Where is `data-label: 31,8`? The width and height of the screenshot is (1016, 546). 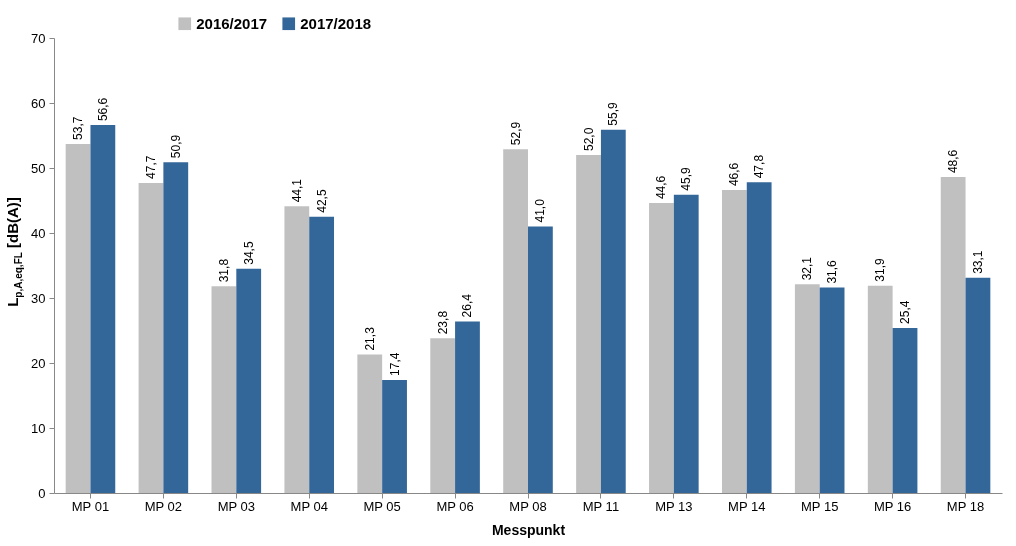
data-label: 31,8 is located at coordinates (223, 270).